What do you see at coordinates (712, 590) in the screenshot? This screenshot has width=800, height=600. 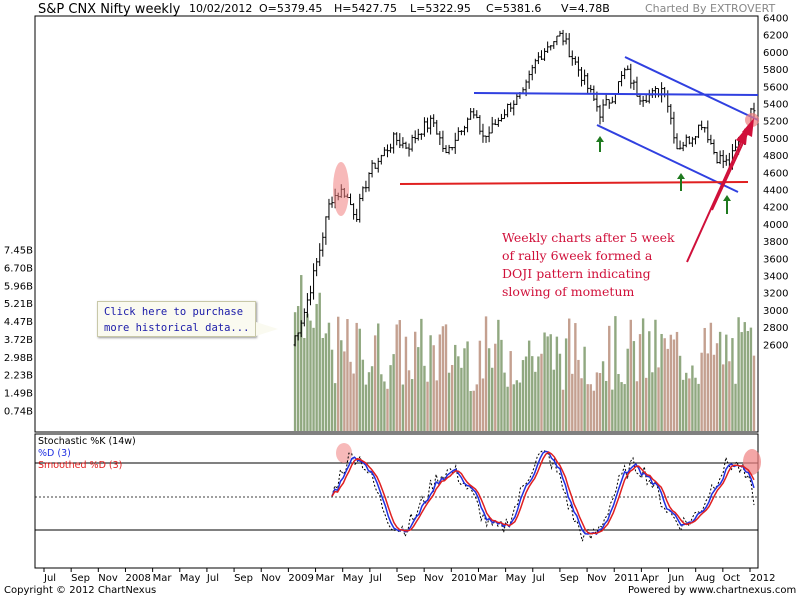 I see `powered-by-link: Powered by www.chartnexus.com` at bounding box center [712, 590].